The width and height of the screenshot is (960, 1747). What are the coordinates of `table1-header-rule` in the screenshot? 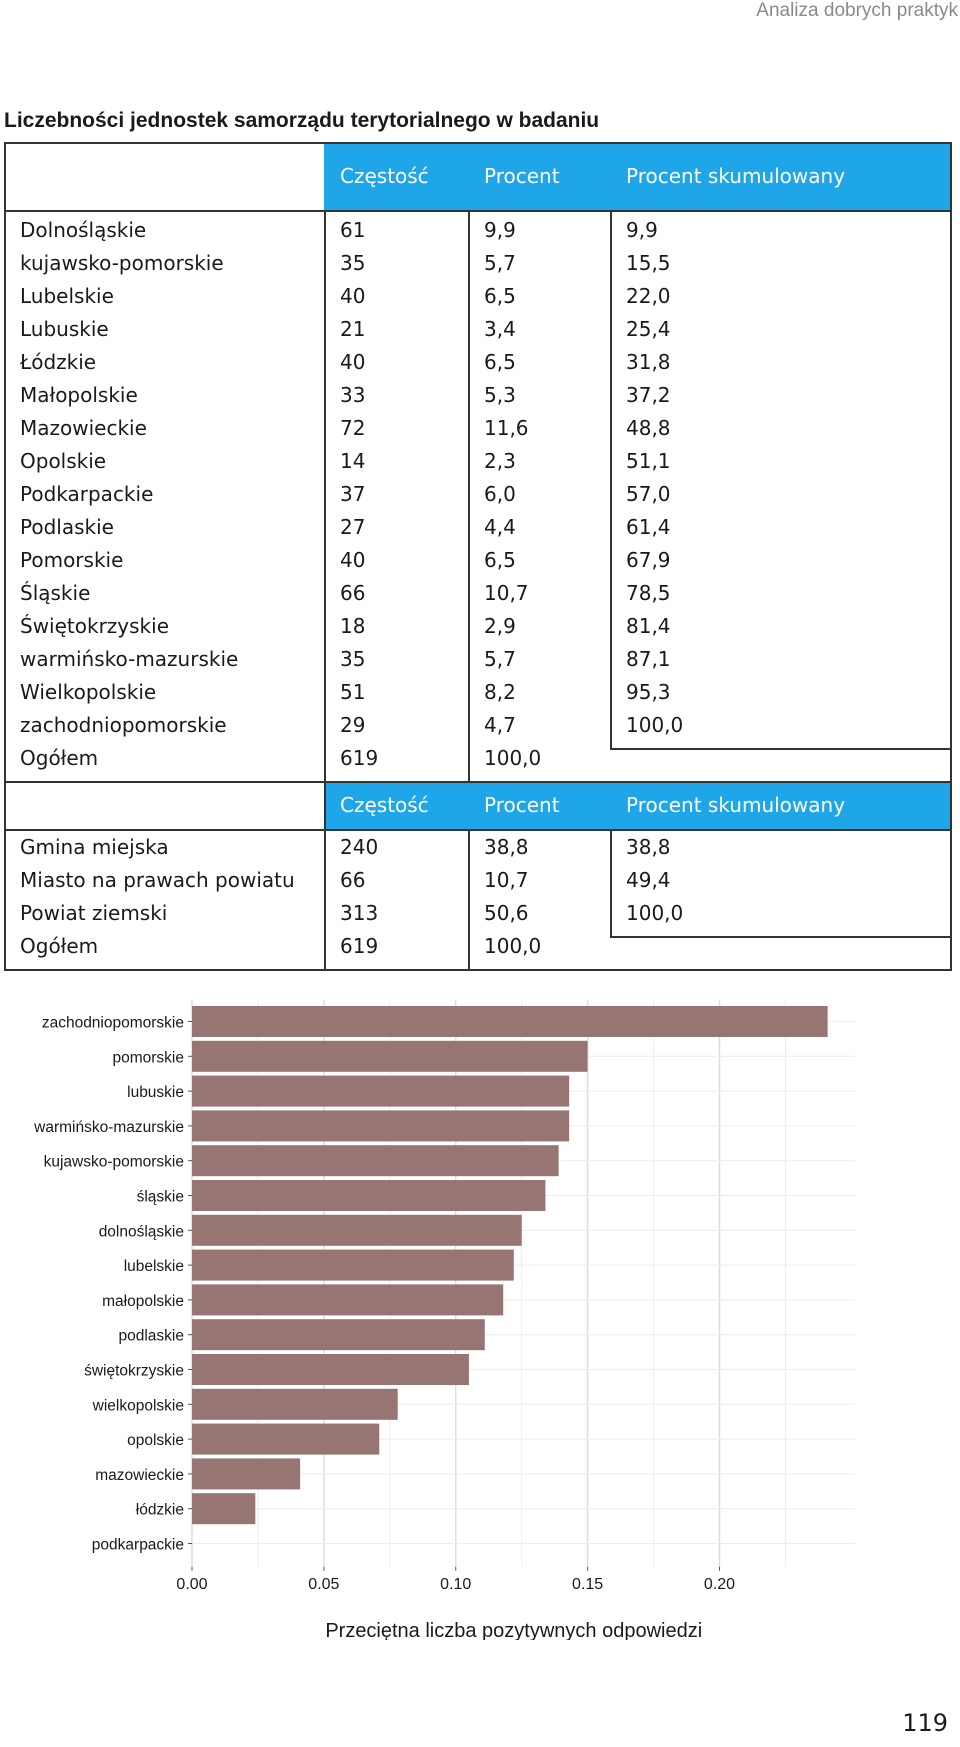 It's located at (478, 211).